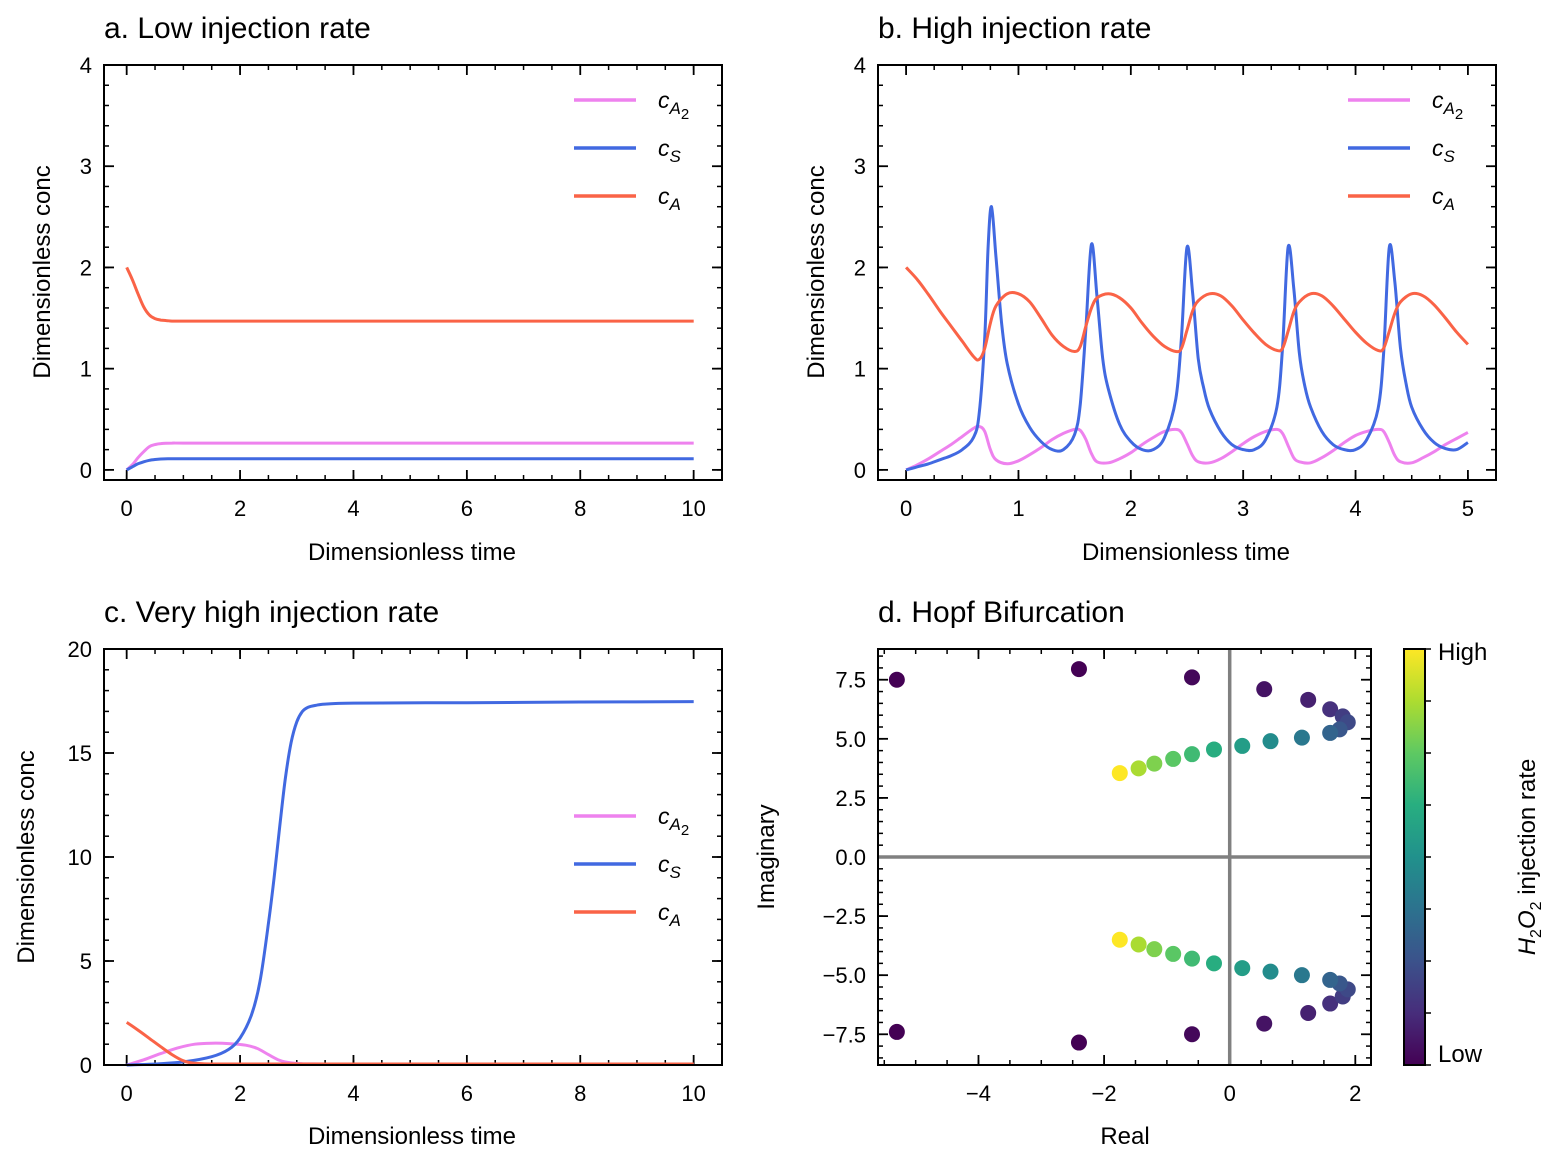 The image size is (1558, 1166). What do you see at coordinates (1536, 933) in the screenshot?
I see `colorbar-label-sub1: 2` at bounding box center [1536, 933].